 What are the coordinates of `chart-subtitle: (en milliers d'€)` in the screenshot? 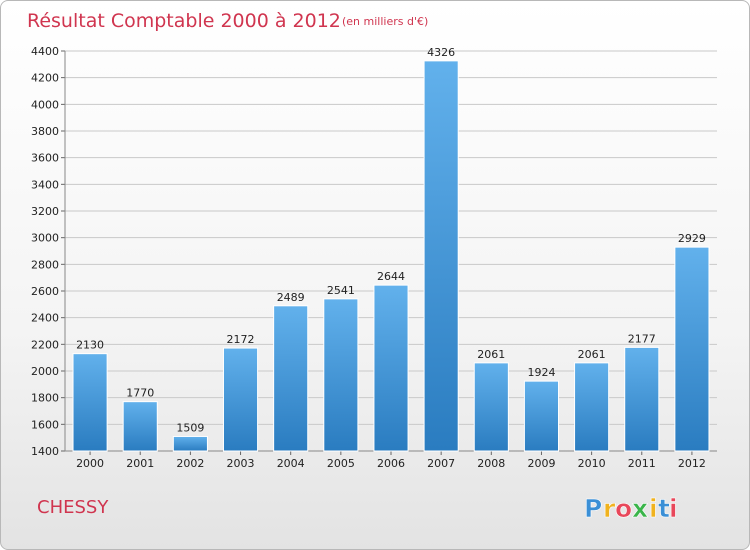 It's located at (385, 21).